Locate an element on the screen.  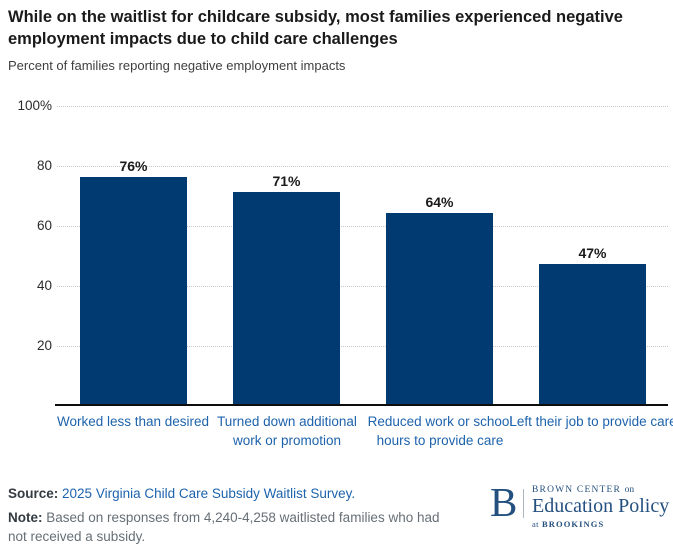
y-axis-tick: 100% is located at coordinates (34, 105).